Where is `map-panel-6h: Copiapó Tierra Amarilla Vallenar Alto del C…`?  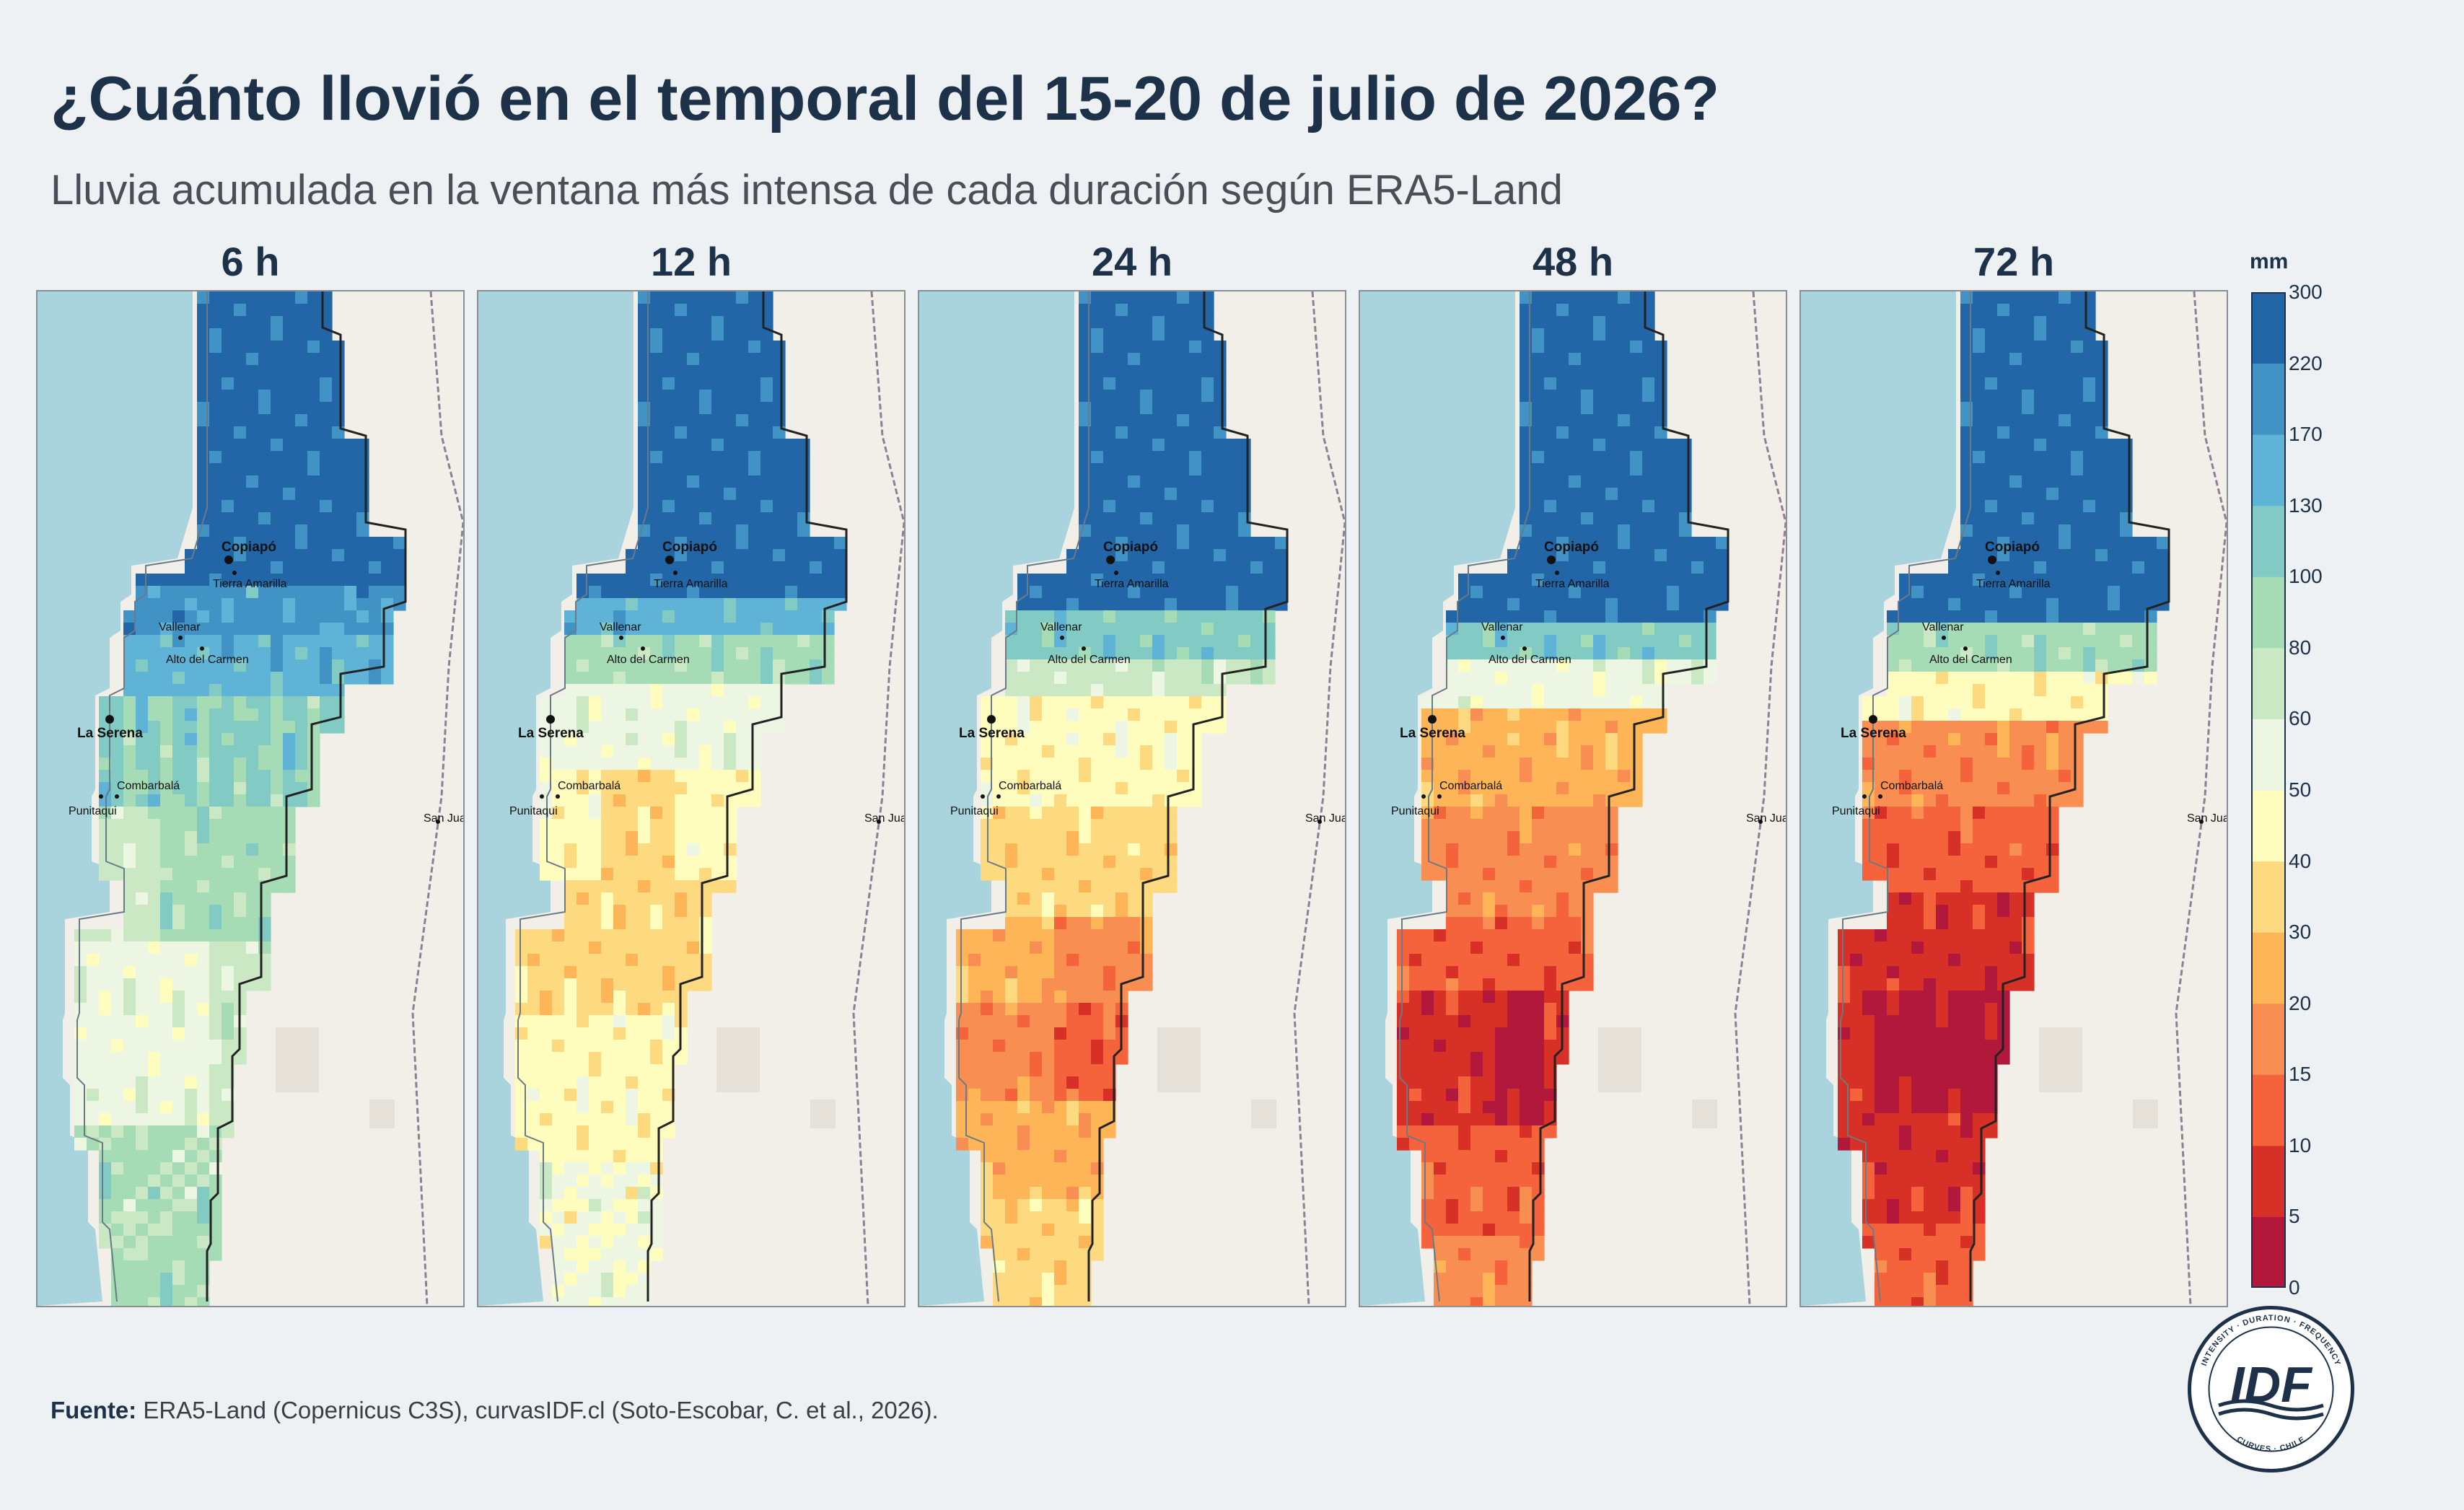
map-panel-6h: Copiapó Tierra Amarilla Vallenar Alto del C… is located at coordinates (250, 798).